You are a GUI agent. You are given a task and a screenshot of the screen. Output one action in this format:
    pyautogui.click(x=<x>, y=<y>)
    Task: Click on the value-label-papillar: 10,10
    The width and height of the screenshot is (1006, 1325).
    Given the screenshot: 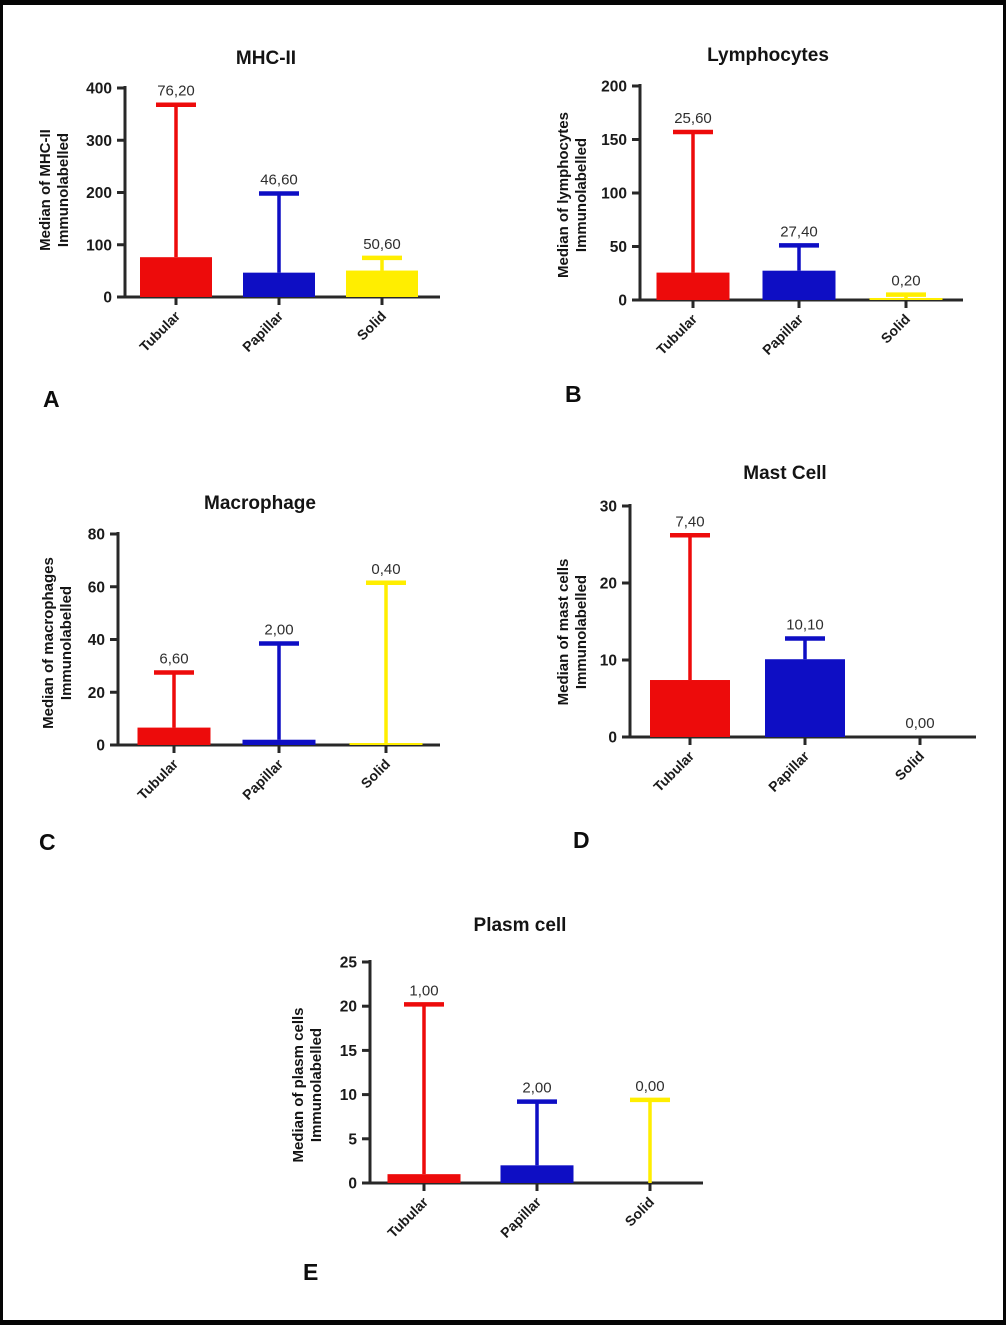 What is the action you would take?
    pyautogui.click(x=805, y=624)
    